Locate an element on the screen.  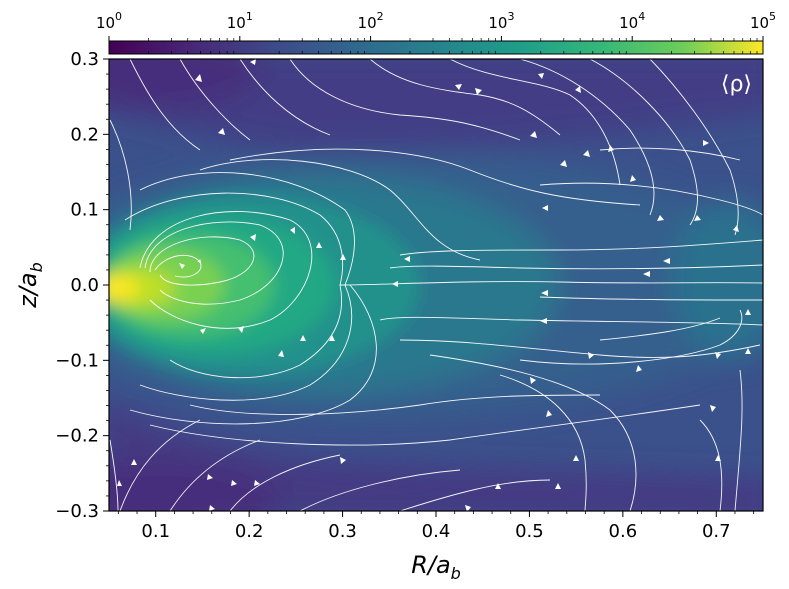
x-tick-label: 0.6 is located at coordinates (623, 531).